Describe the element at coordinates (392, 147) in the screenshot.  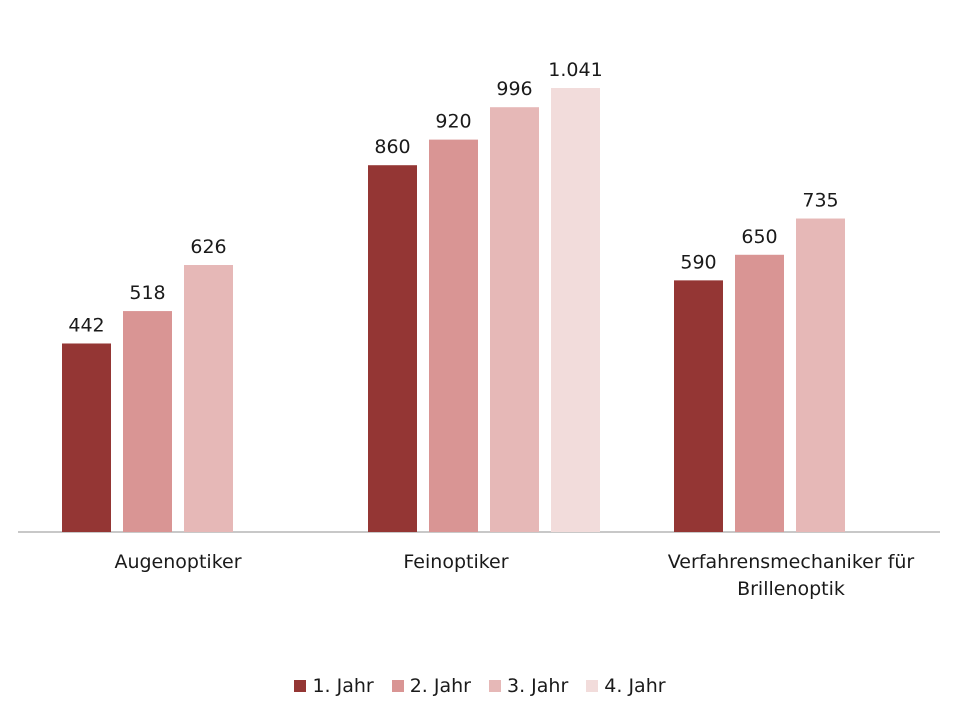
I see `data-label-2-series-1: 860` at that location.